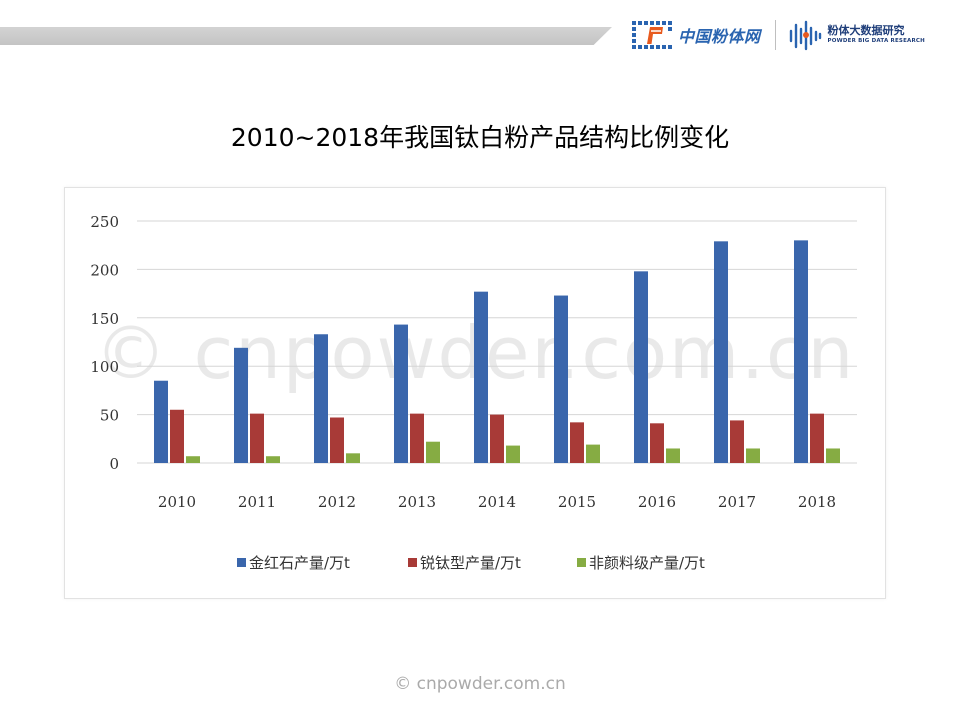  What do you see at coordinates (753, 455) in the screenshot?
I see `bar-2017-s2` at bounding box center [753, 455].